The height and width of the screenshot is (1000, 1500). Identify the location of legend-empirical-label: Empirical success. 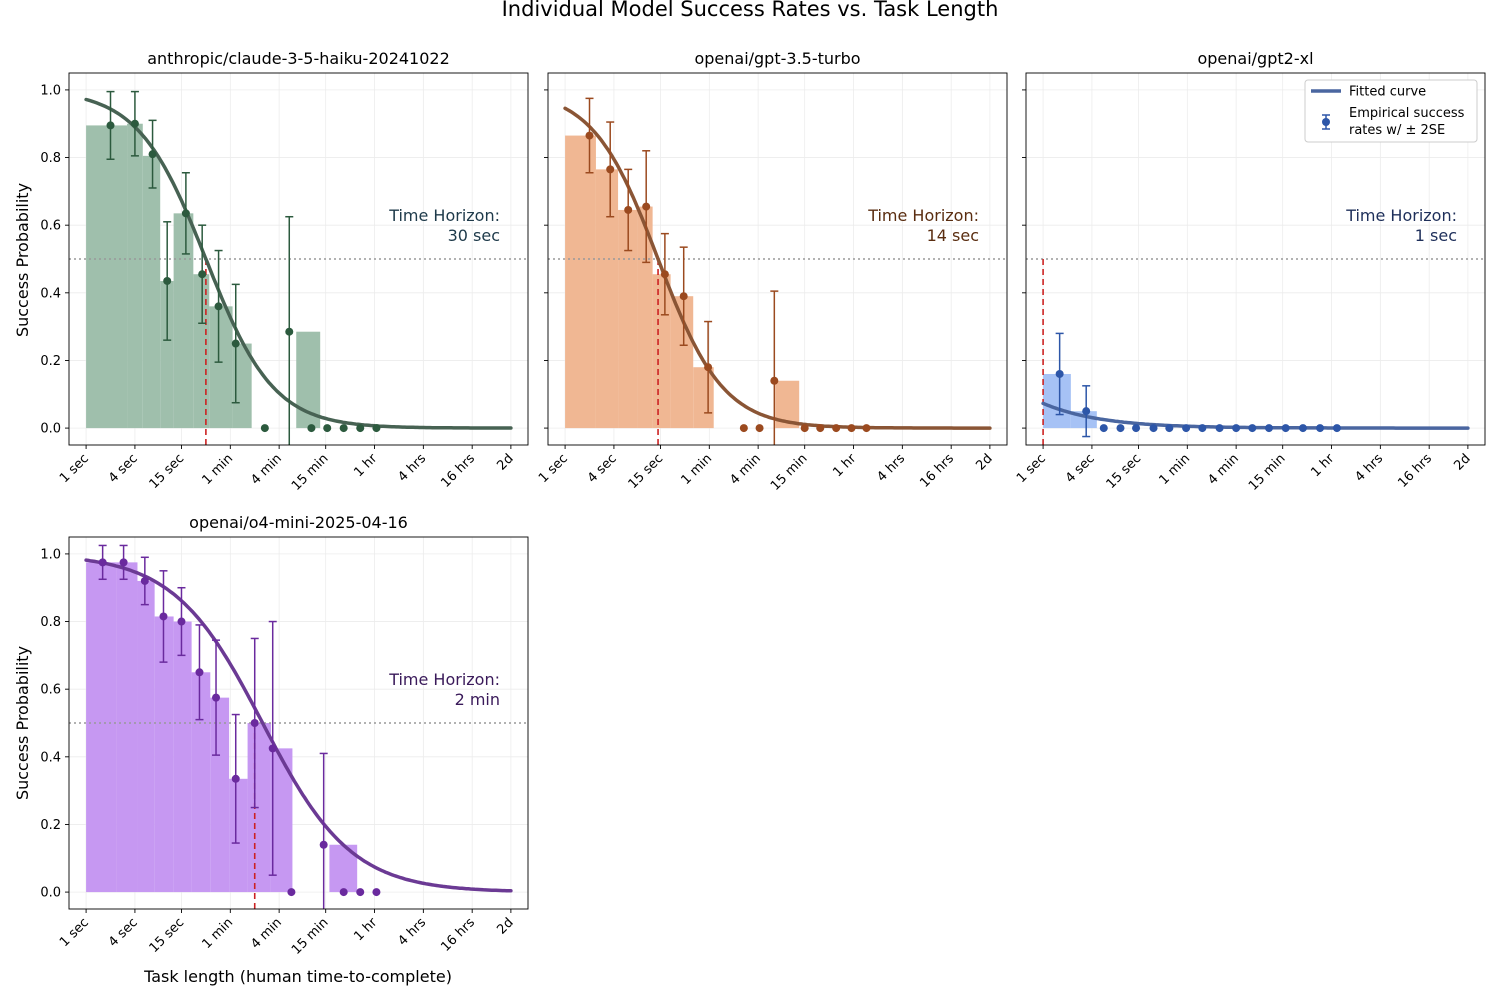
(1407, 113).